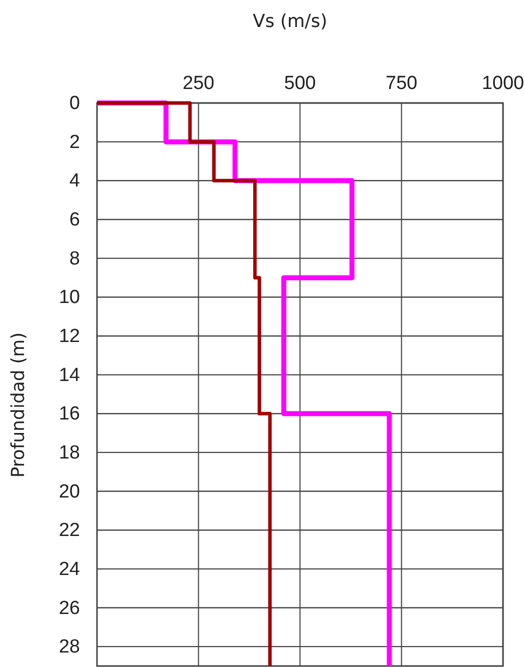 This screenshot has width=525, height=667. I want to click on y-tick-label: 22, so click(69, 531).